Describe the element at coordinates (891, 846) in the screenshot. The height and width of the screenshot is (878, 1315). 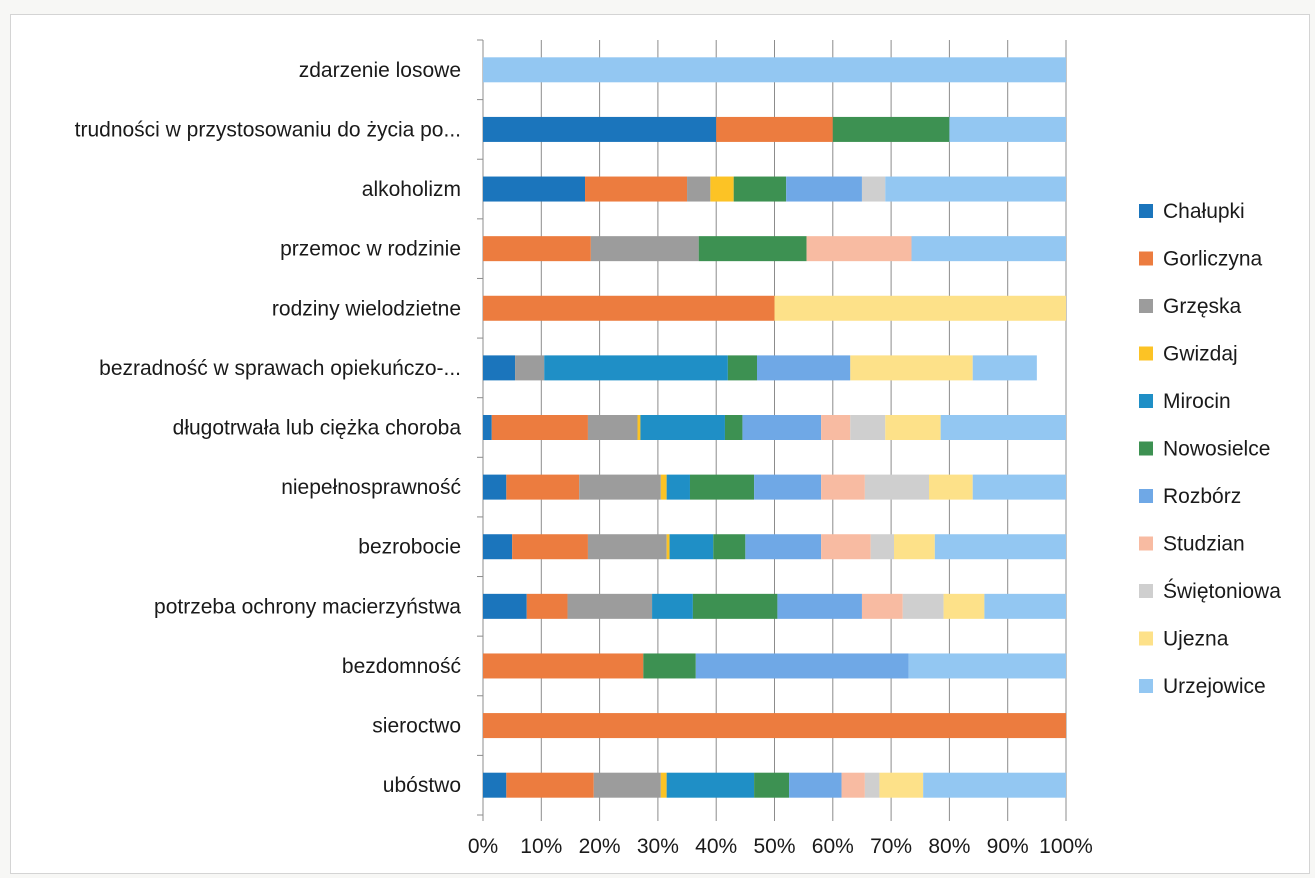
I see `x-tick-label: 70%` at that location.